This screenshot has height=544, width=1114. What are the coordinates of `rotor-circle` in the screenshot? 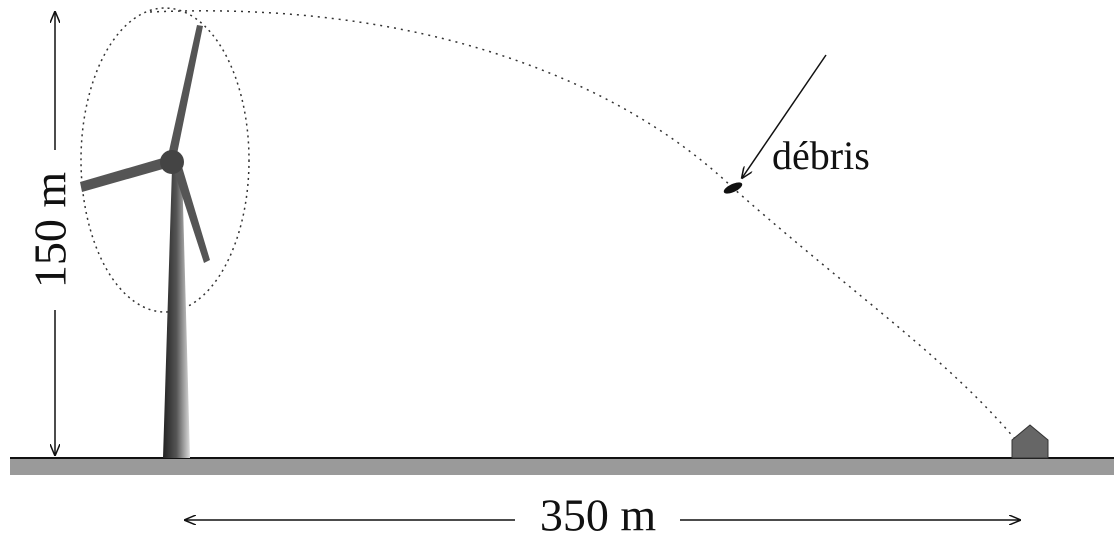 It's located at (165, 160).